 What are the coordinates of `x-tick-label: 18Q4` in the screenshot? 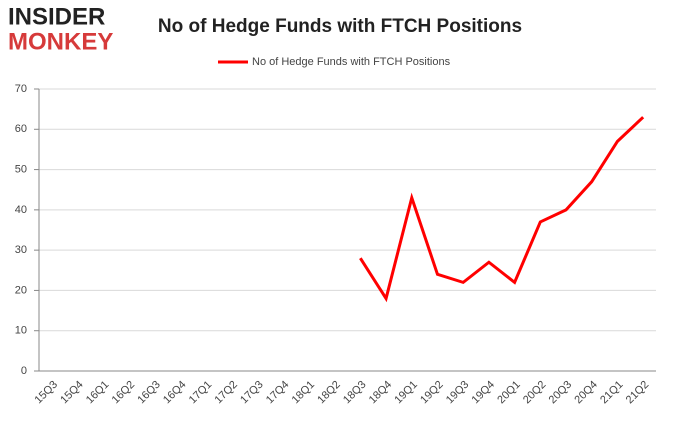 It's located at (381, 393).